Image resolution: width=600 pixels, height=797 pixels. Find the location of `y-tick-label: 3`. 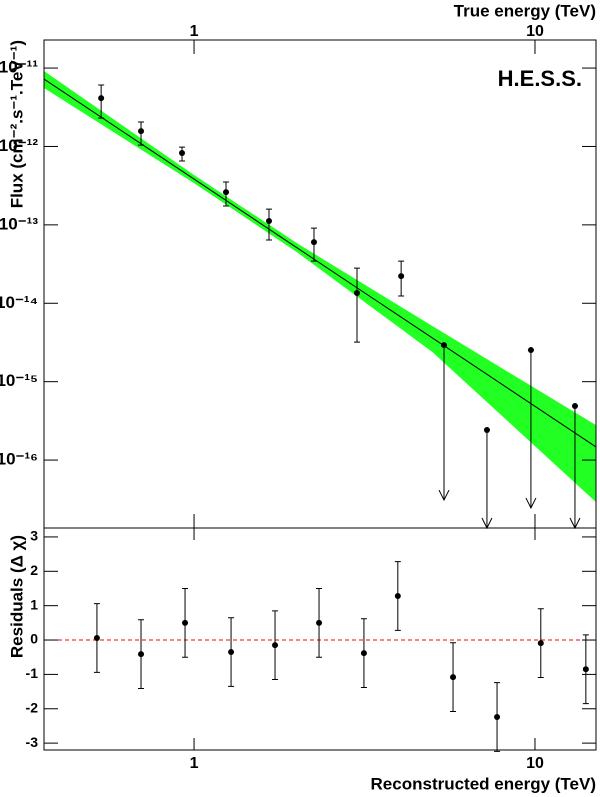

y-tick-label: 3 is located at coordinates (34, 536).